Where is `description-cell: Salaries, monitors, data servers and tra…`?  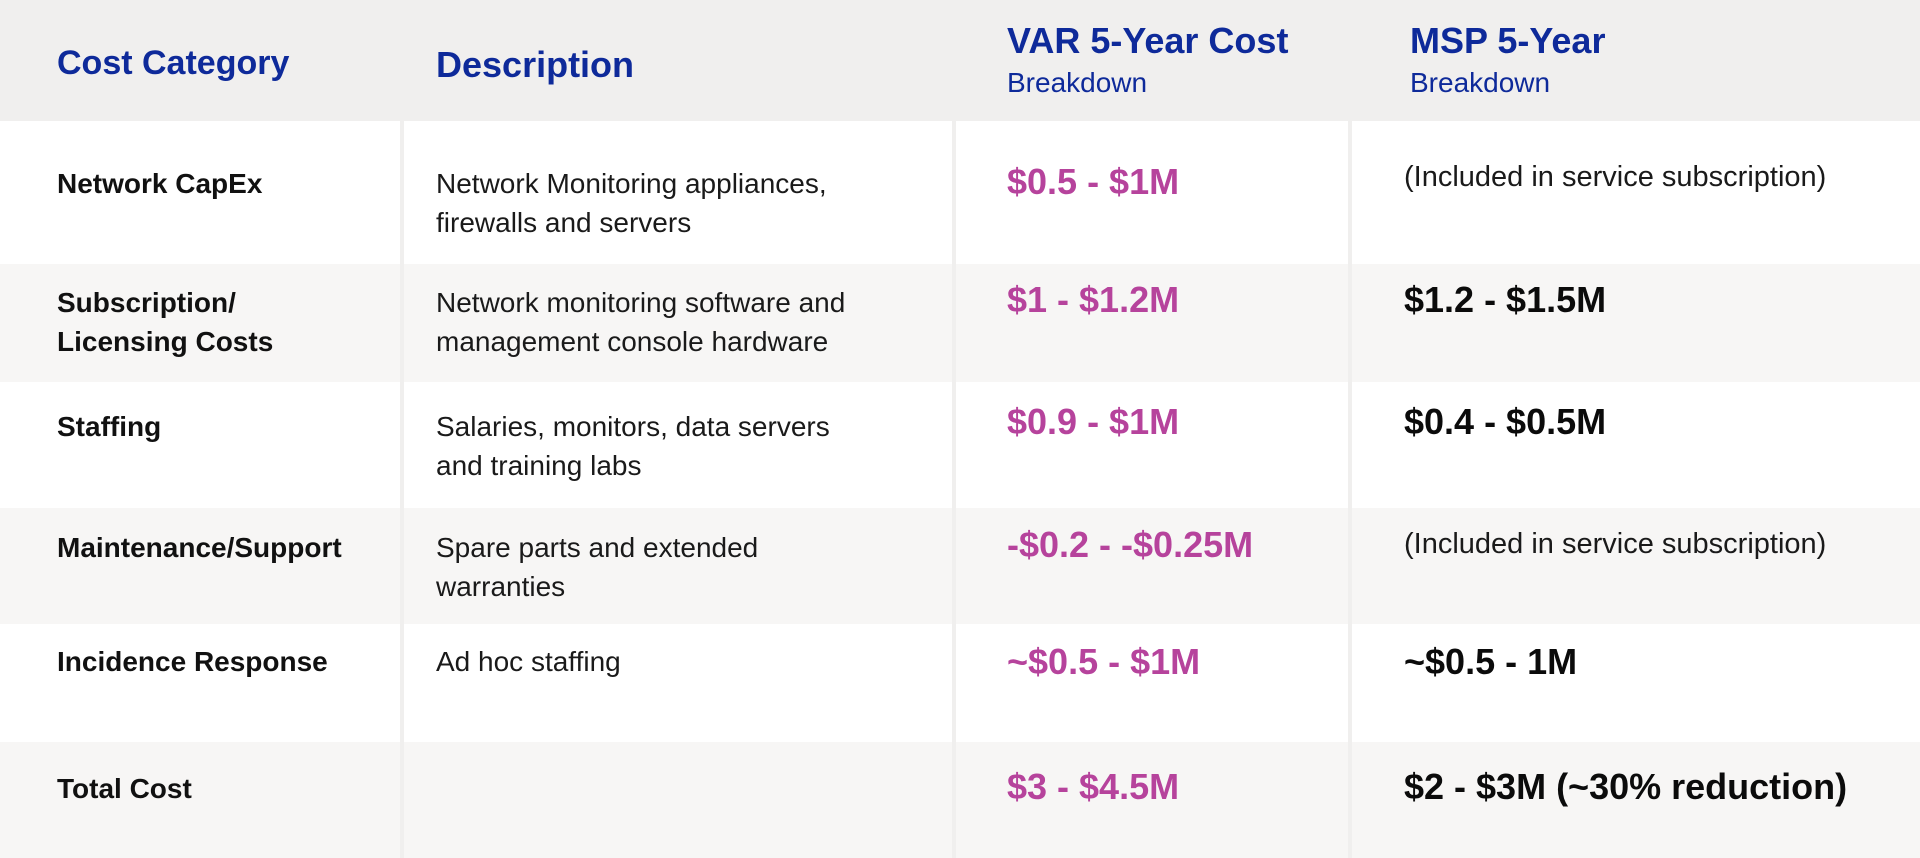
description-cell: Salaries, monitors, data servers and tra… is located at coordinates (678, 445).